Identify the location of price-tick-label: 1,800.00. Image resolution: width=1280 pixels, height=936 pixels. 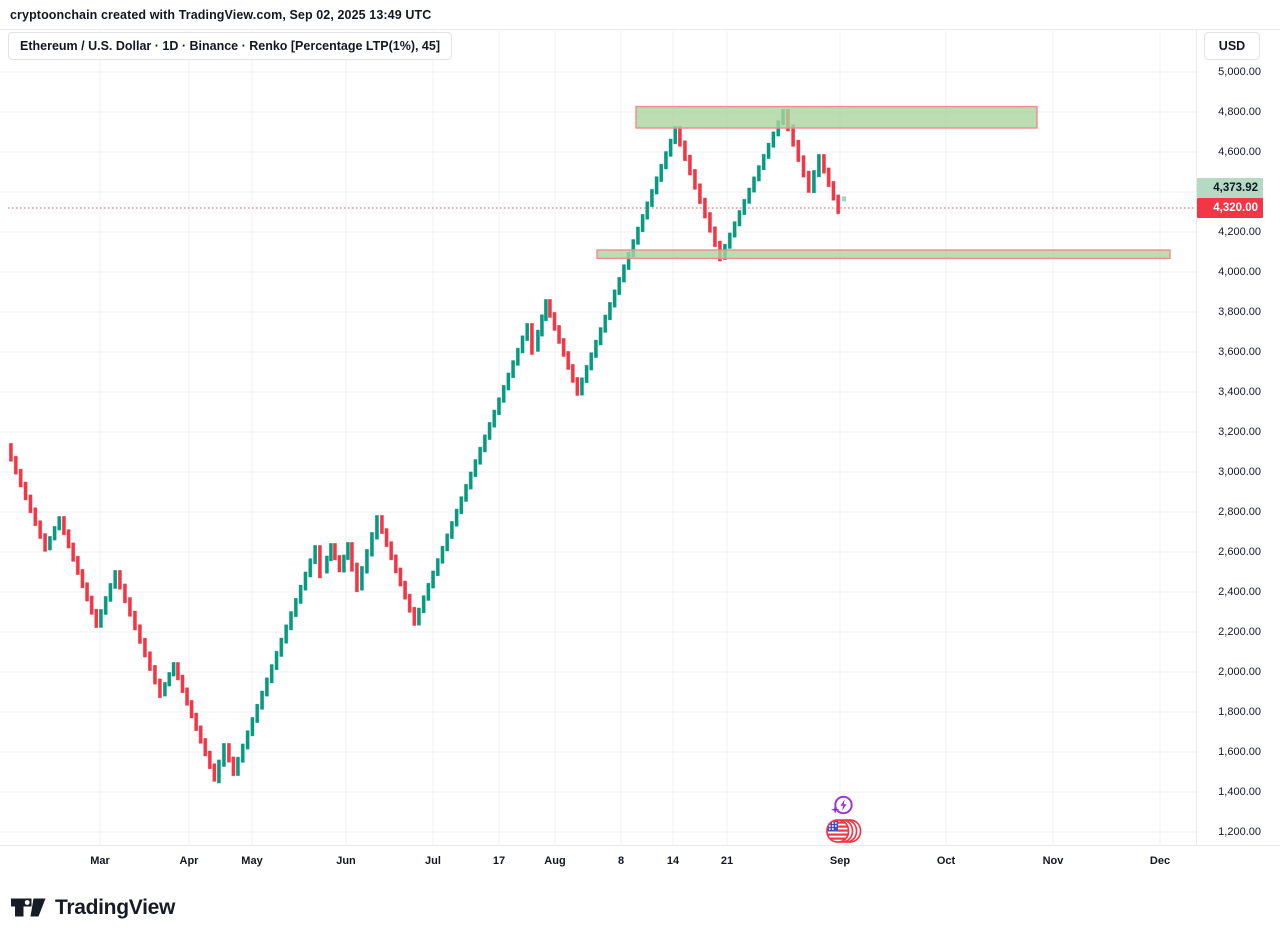
(1239, 711).